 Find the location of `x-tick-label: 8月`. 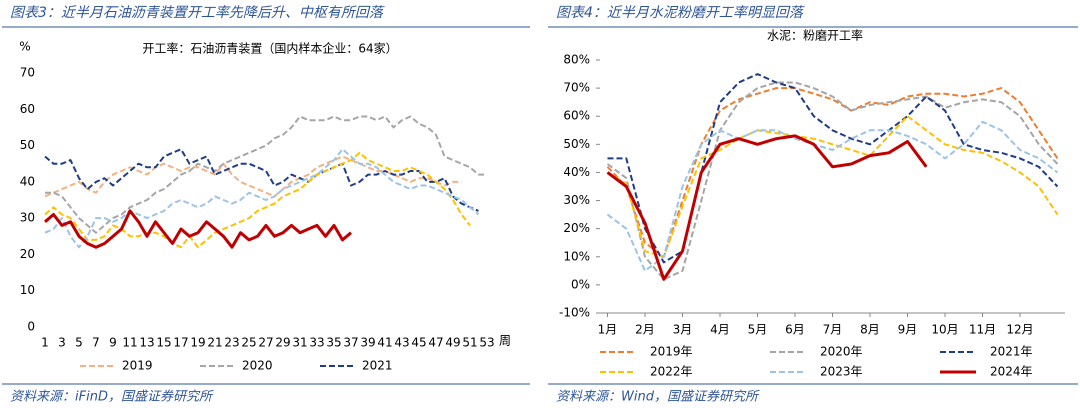

x-tick-label: 8月 is located at coordinates (870, 330).